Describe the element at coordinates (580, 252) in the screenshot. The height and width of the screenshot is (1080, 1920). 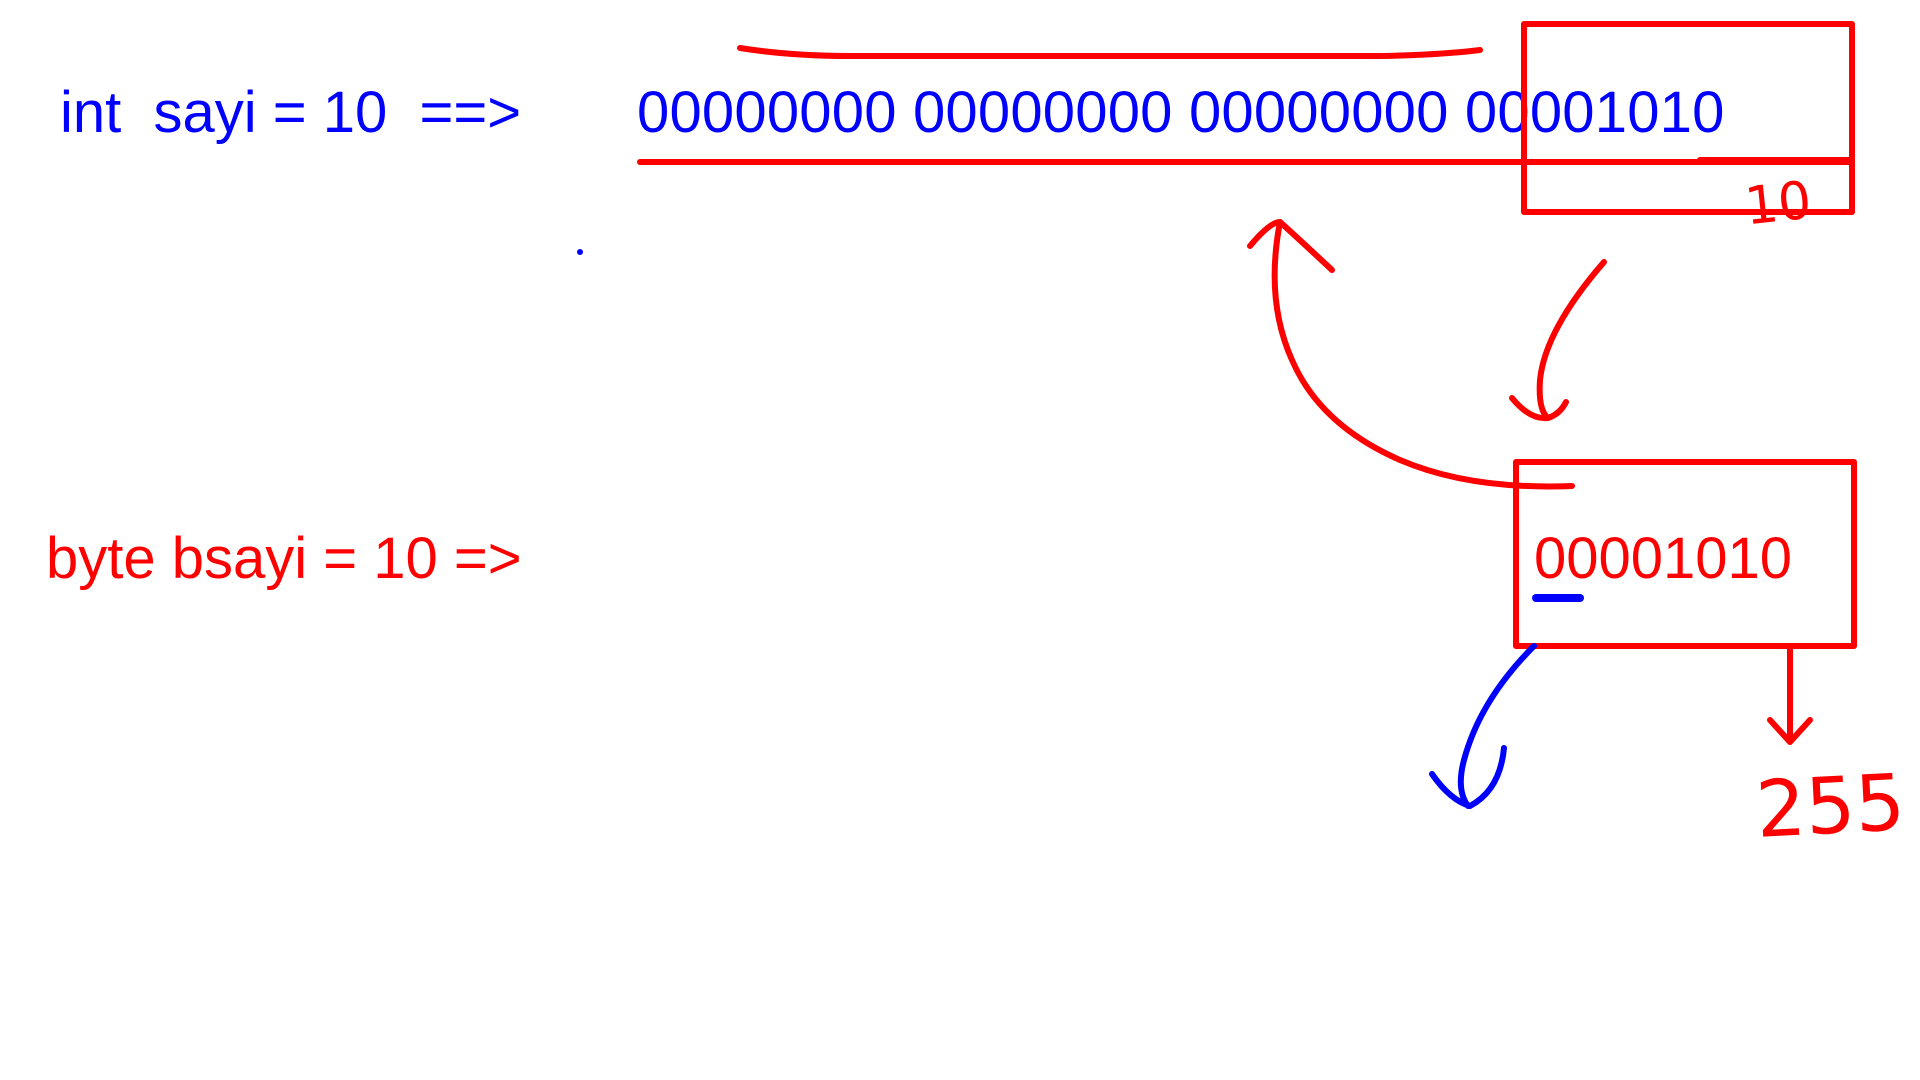
I see `ink-dot` at that location.